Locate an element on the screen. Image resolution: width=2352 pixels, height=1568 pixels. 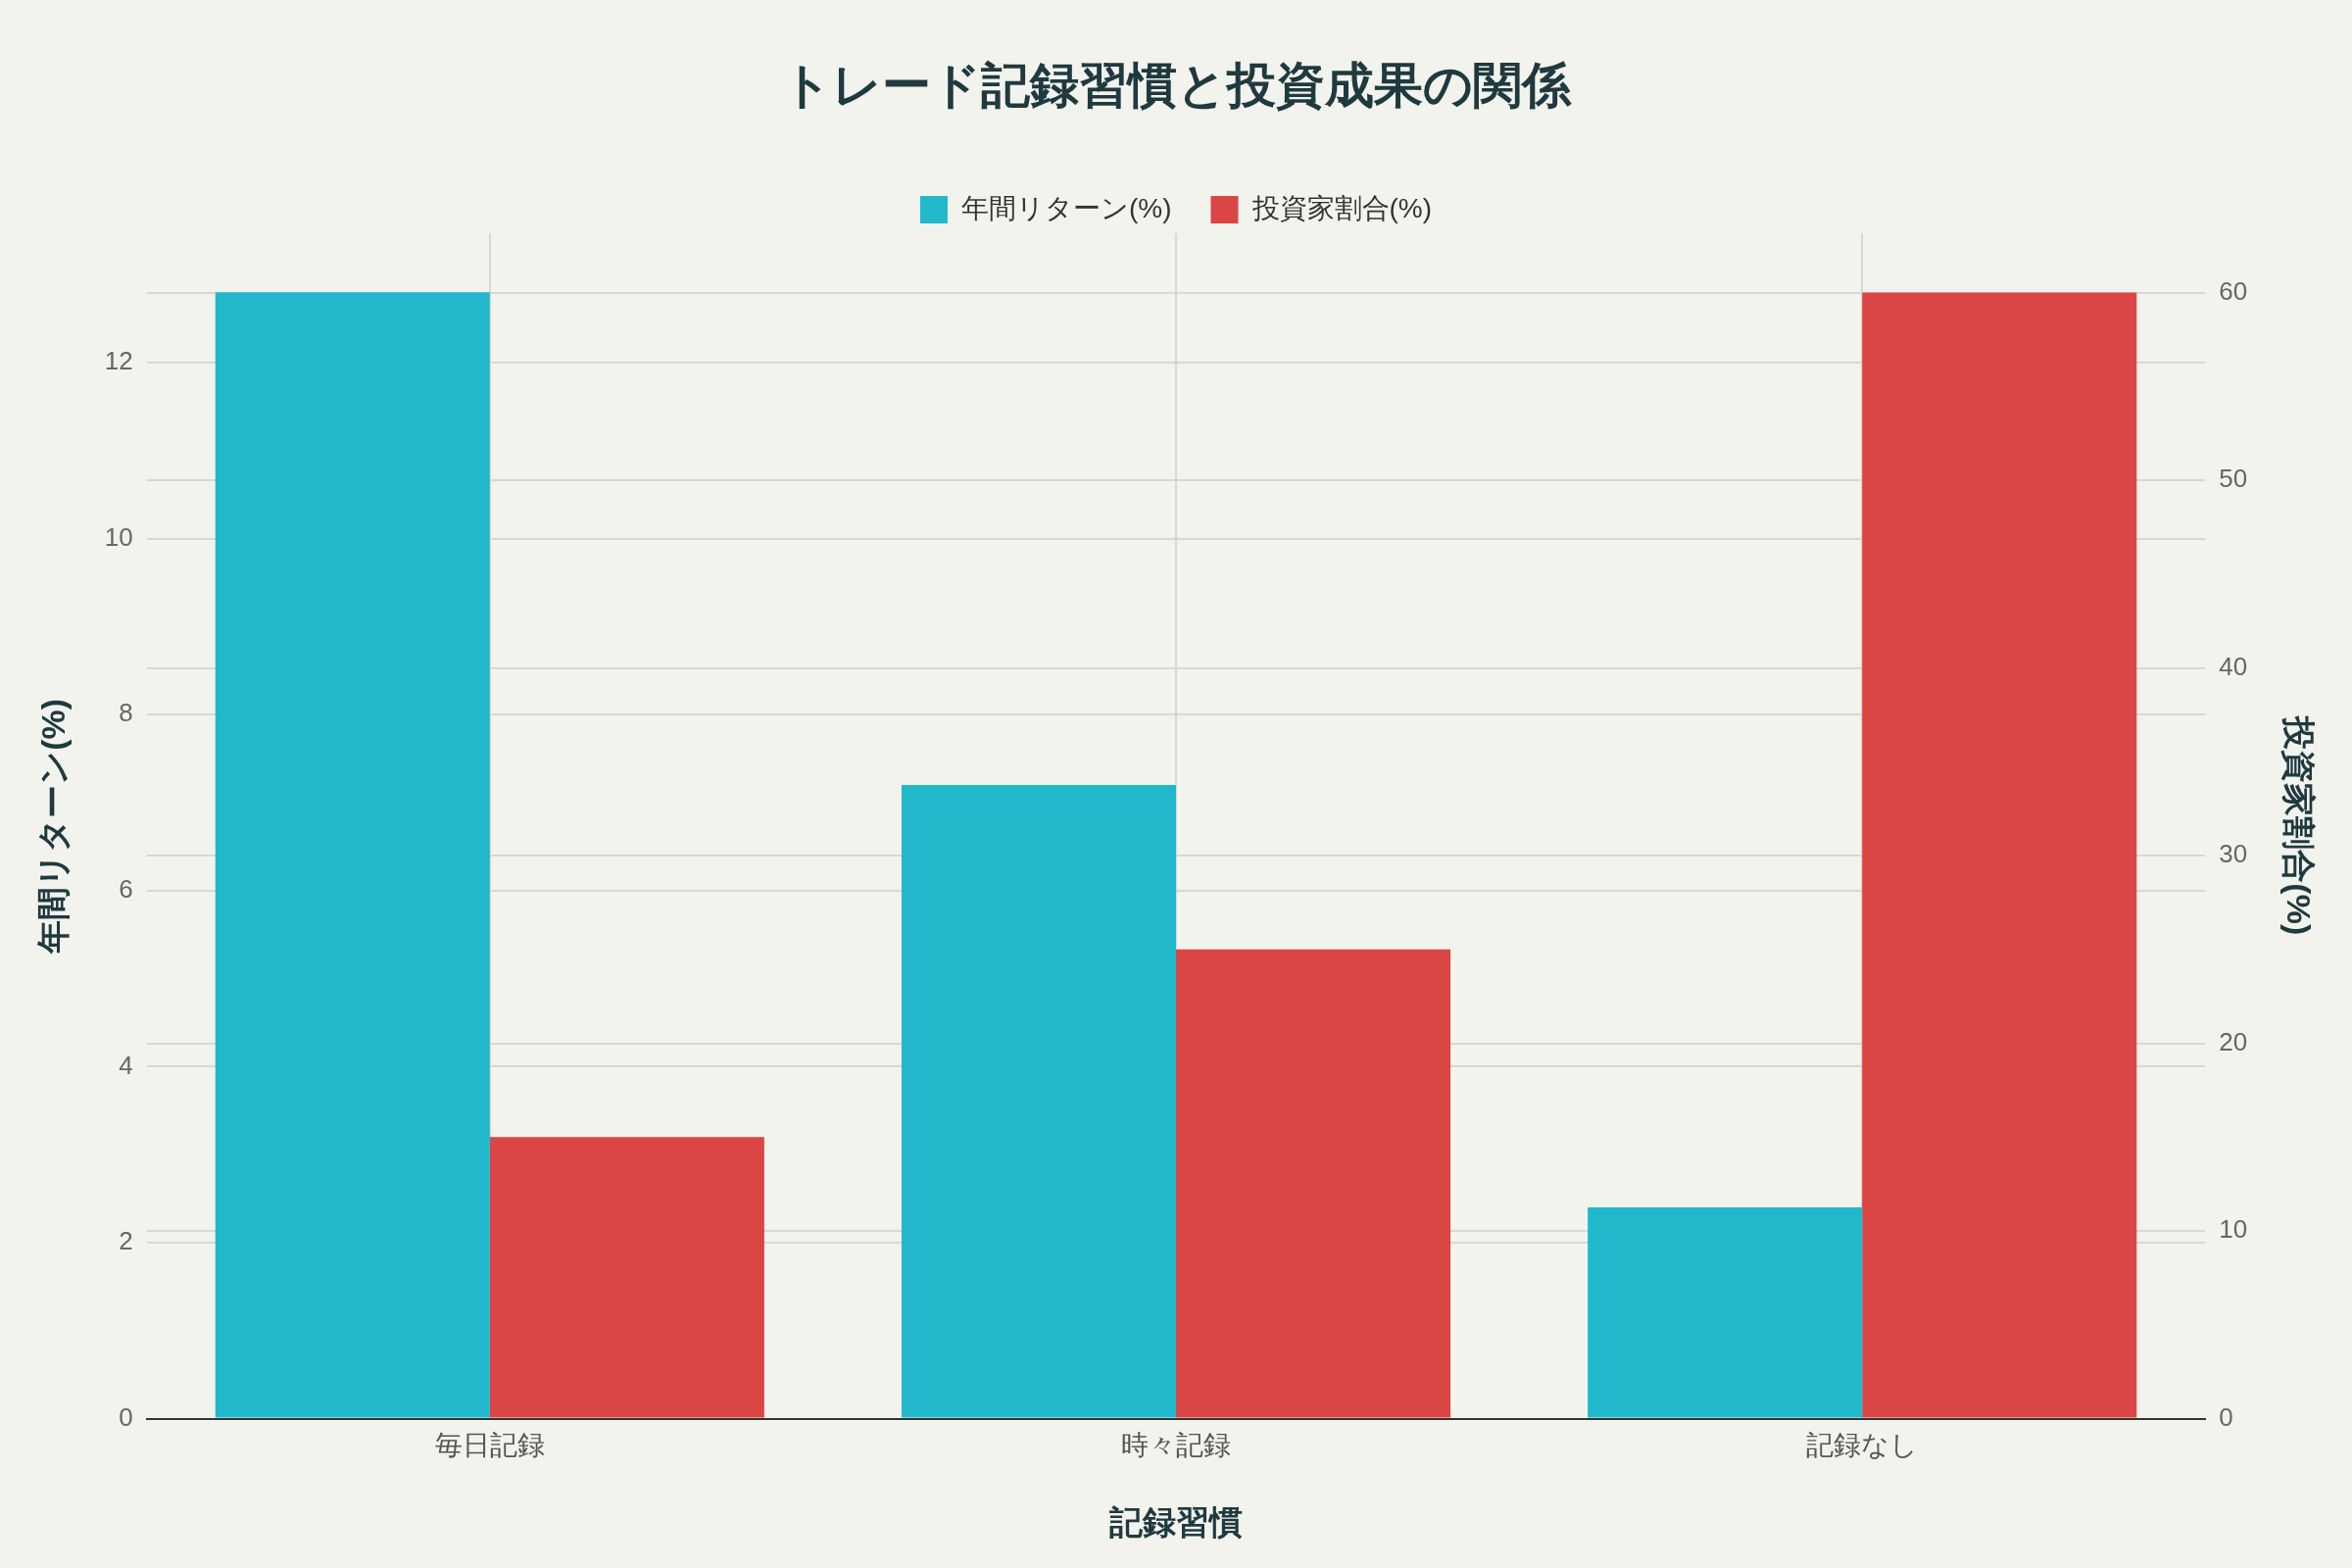
y-tick-label: 2 is located at coordinates (126, 1241).